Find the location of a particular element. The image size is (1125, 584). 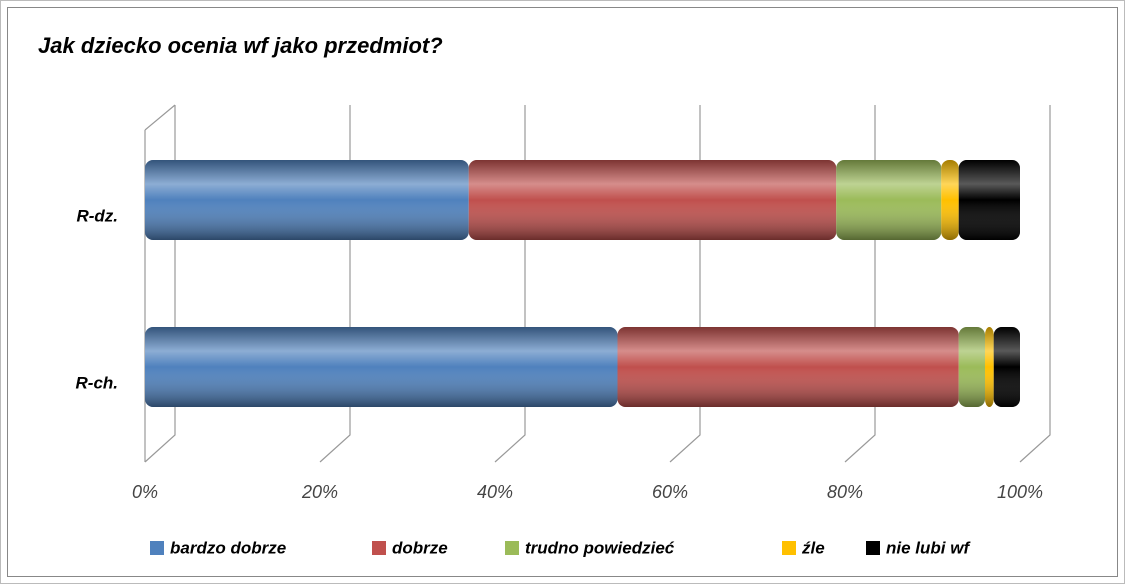

legend-label: nie lubi wf is located at coordinates (928, 547).